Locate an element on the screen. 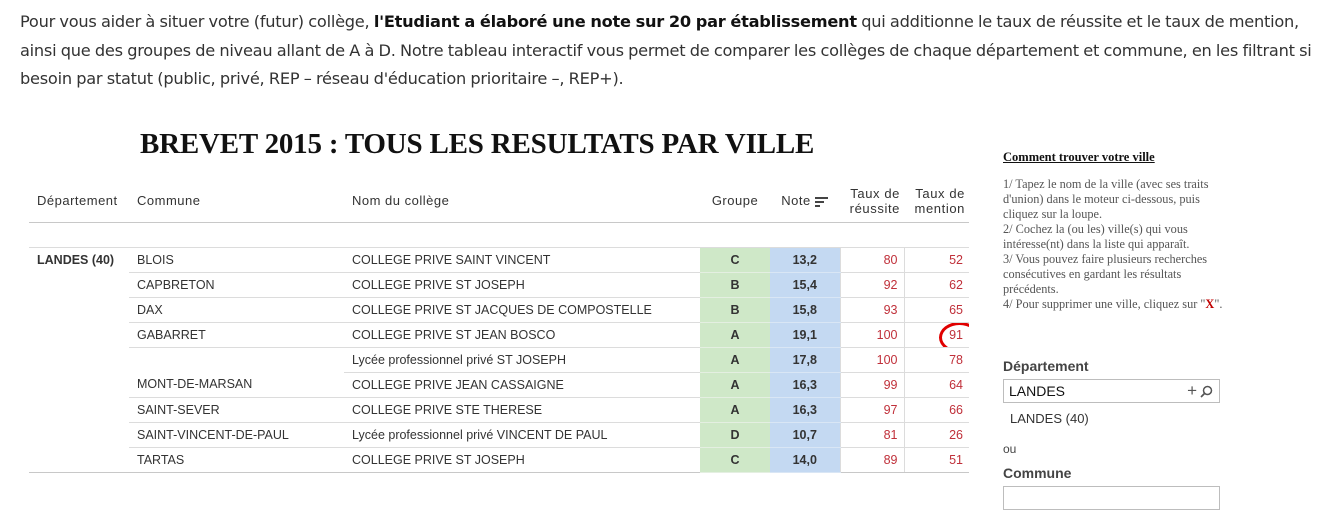  table-spacer is located at coordinates (499, 235).